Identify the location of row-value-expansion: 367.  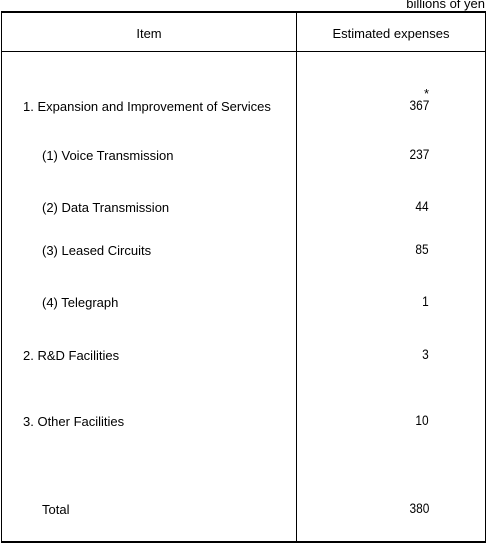
(419, 105).